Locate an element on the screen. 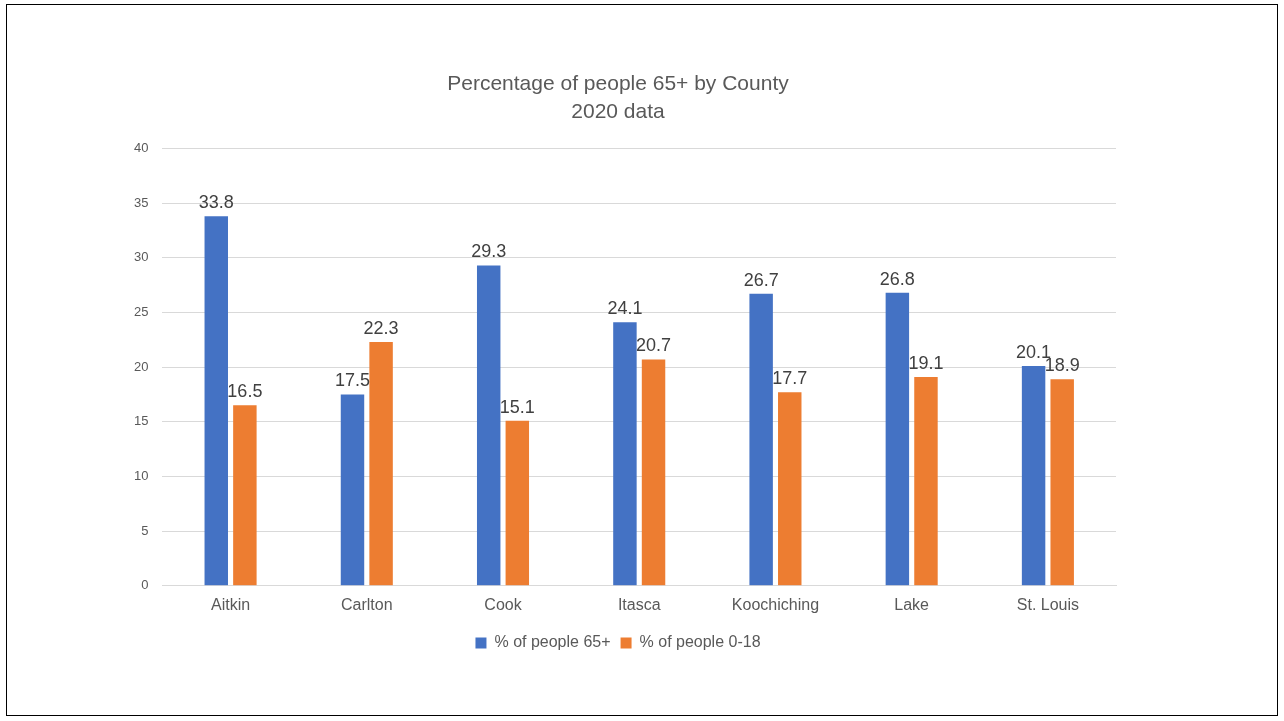 The width and height of the screenshot is (1284, 721). data-label: 22.3 is located at coordinates (381, 327).